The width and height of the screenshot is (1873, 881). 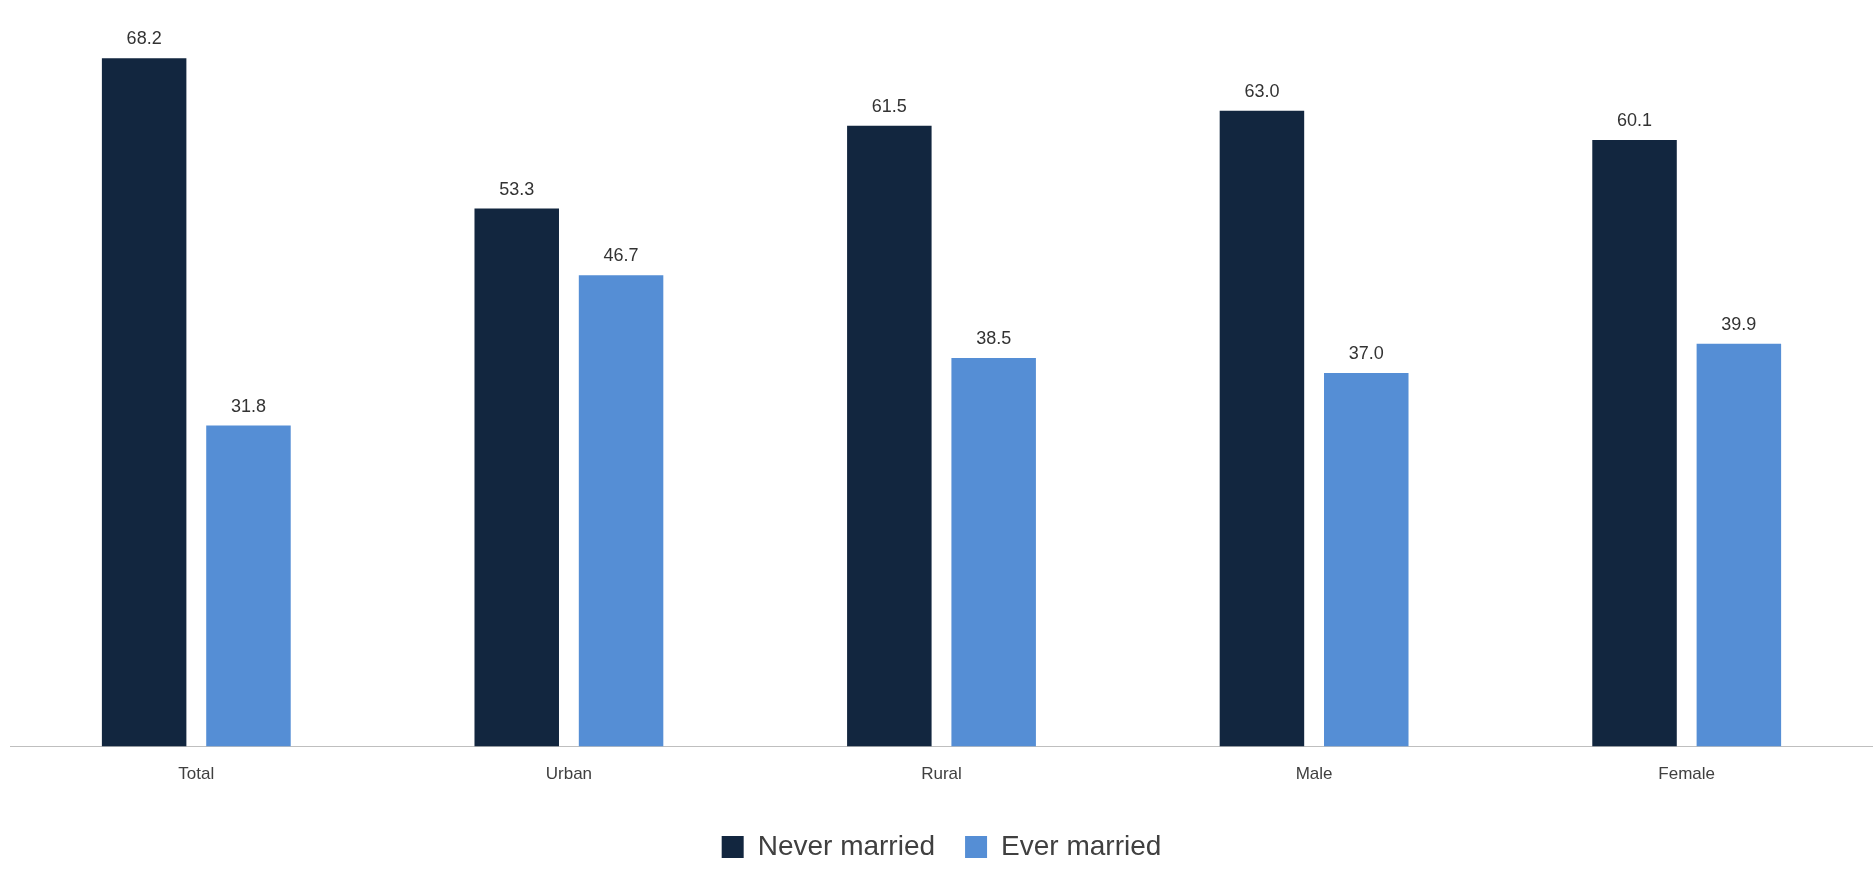 What do you see at coordinates (569, 774) in the screenshot?
I see `x-tick-label: Urban` at bounding box center [569, 774].